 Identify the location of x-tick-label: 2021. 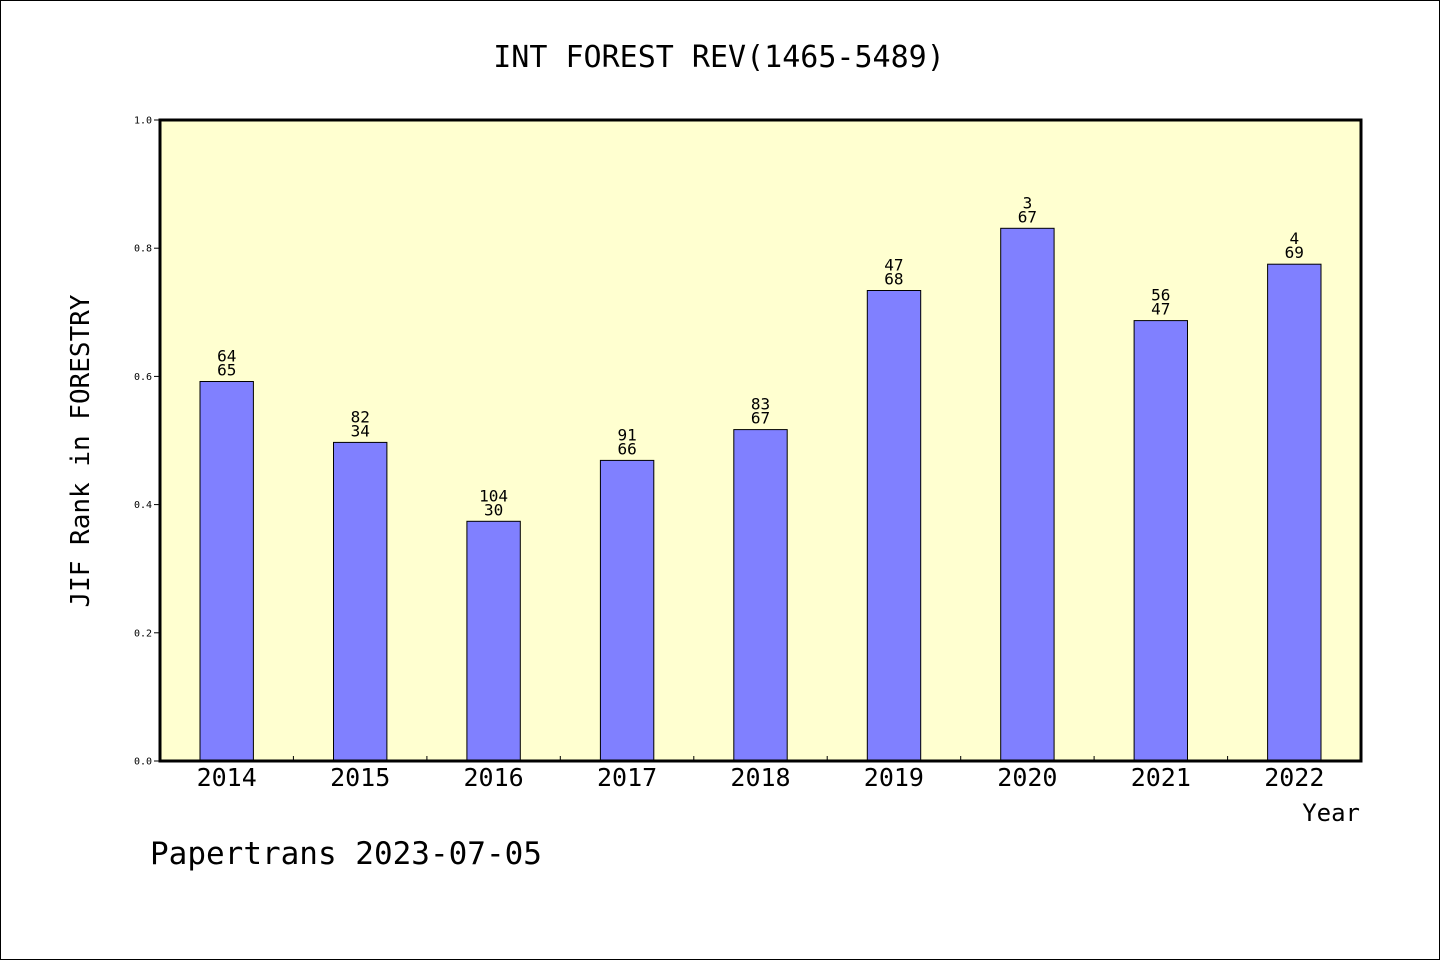
(1161, 777).